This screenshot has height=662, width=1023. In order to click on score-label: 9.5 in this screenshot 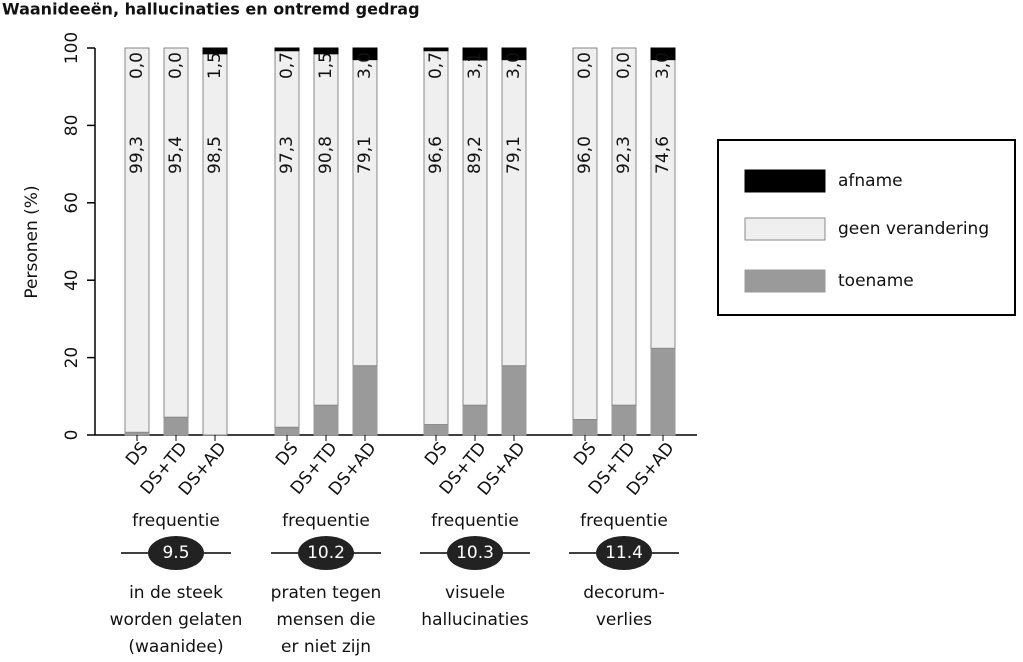, I will do `click(175, 553)`.